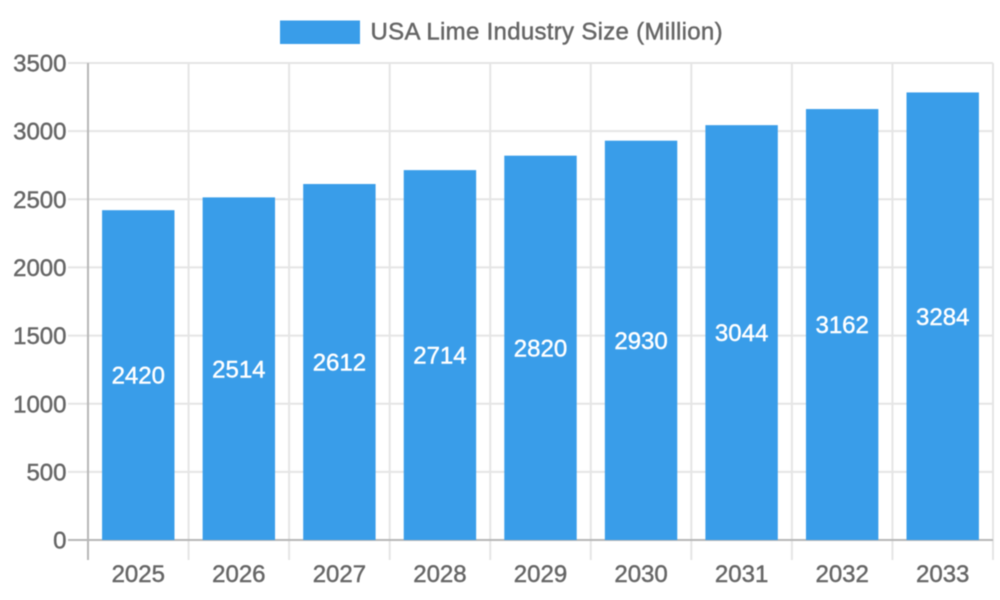 This screenshot has width=1000, height=600. What do you see at coordinates (39, 268) in the screenshot?
I see `svg-text: 2000` at bounding box center [39, 268].